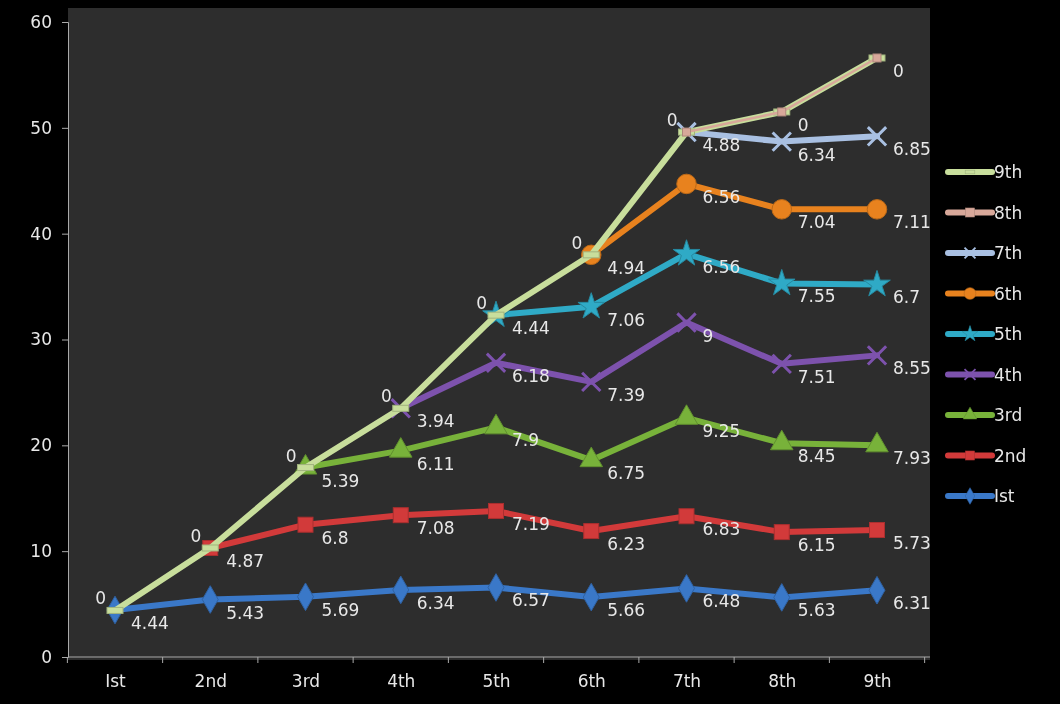 The image size is (1060, 704). I want to click on x-tick-label: Ist, so click(116, 681).